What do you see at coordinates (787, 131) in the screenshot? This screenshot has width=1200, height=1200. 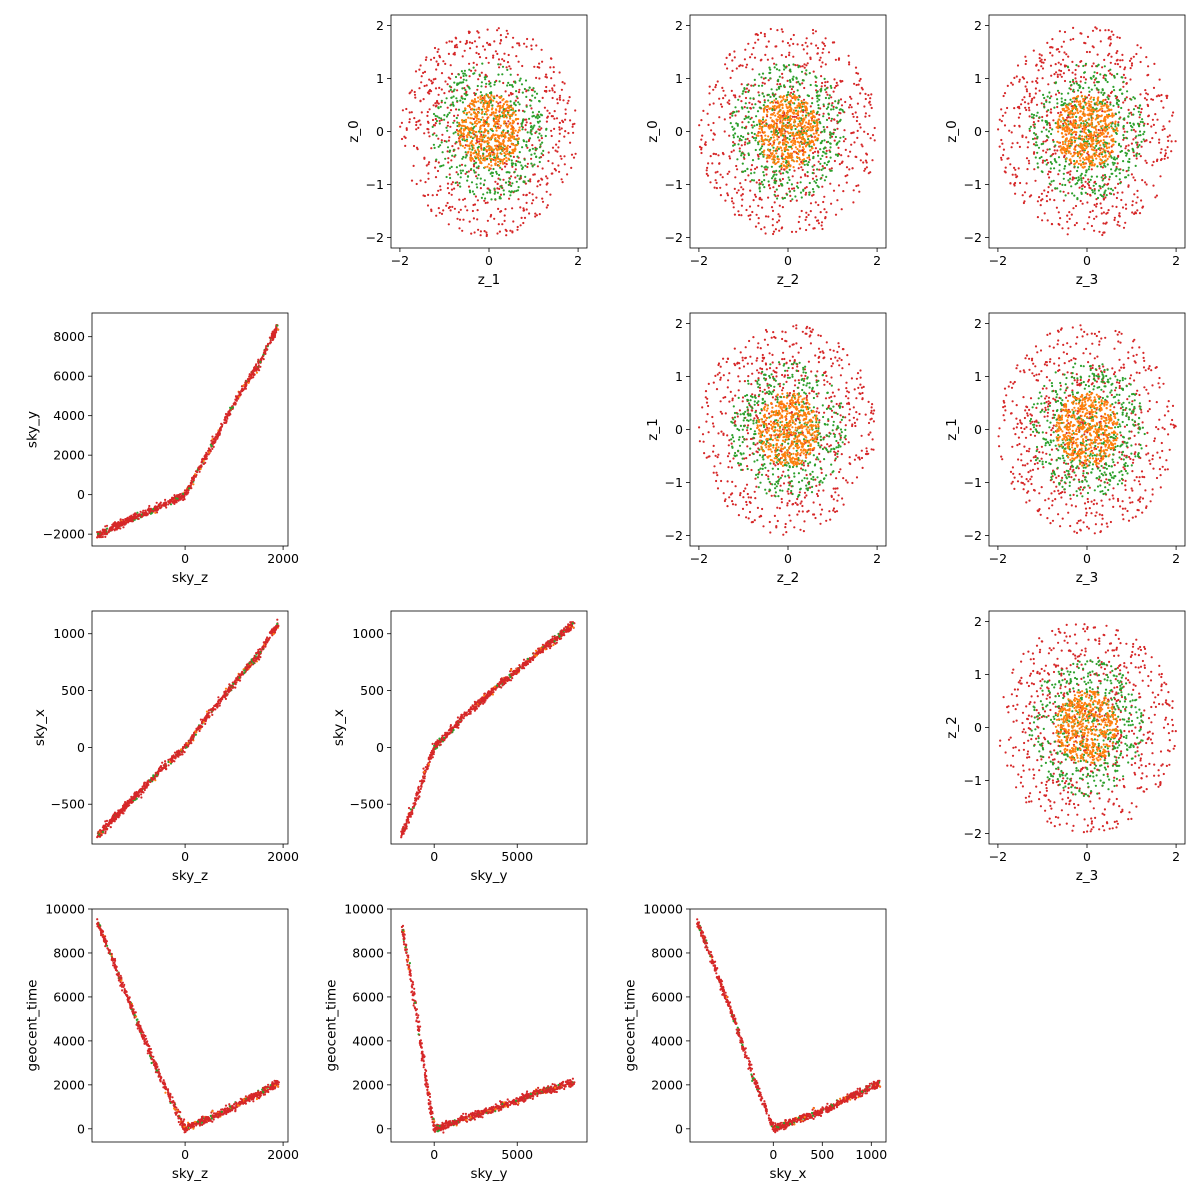 I see `scatter-points` at bounding box center [787, 131].